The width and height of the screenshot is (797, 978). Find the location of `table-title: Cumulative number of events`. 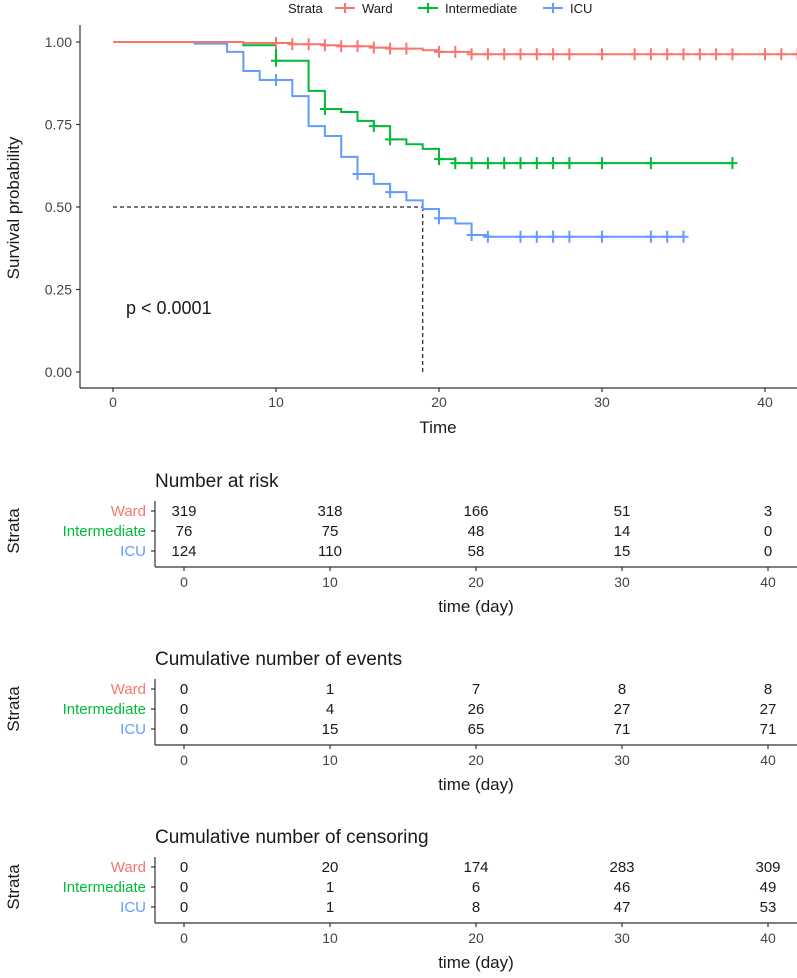

table-title: Cumulative number of events is located at coordinates (278, 659).